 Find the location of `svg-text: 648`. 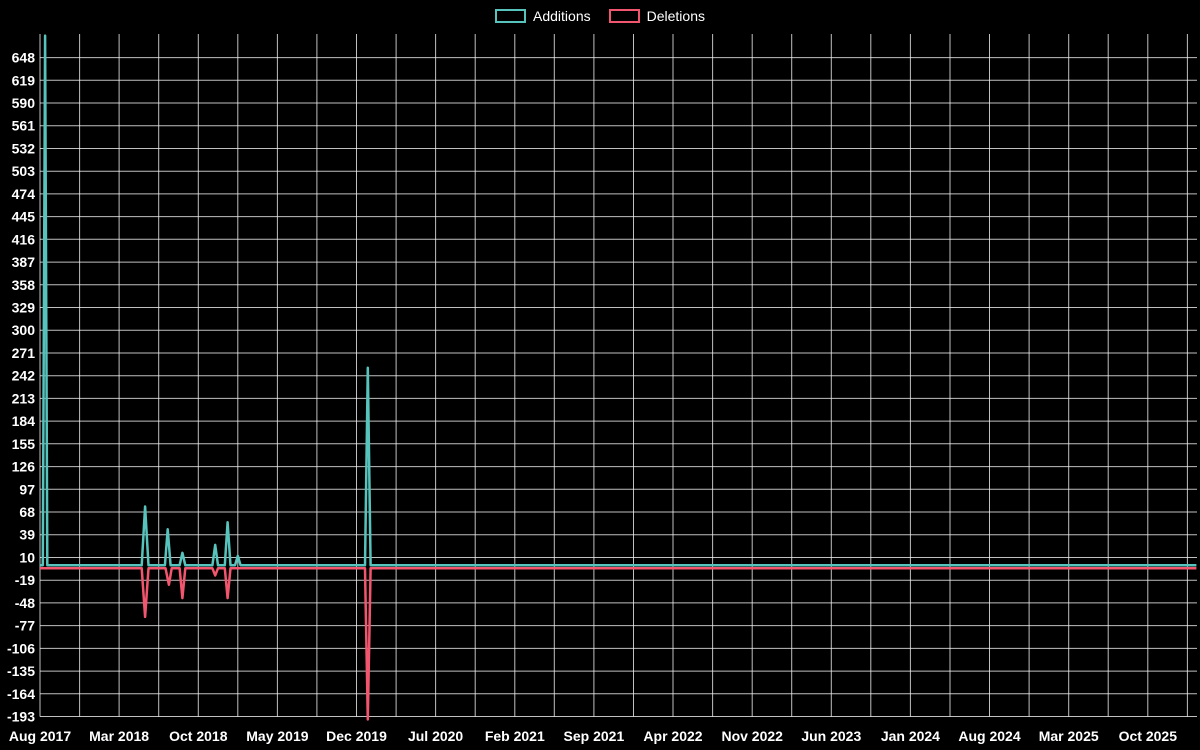

svg-text: 648 is located at coordinates (24, 58).